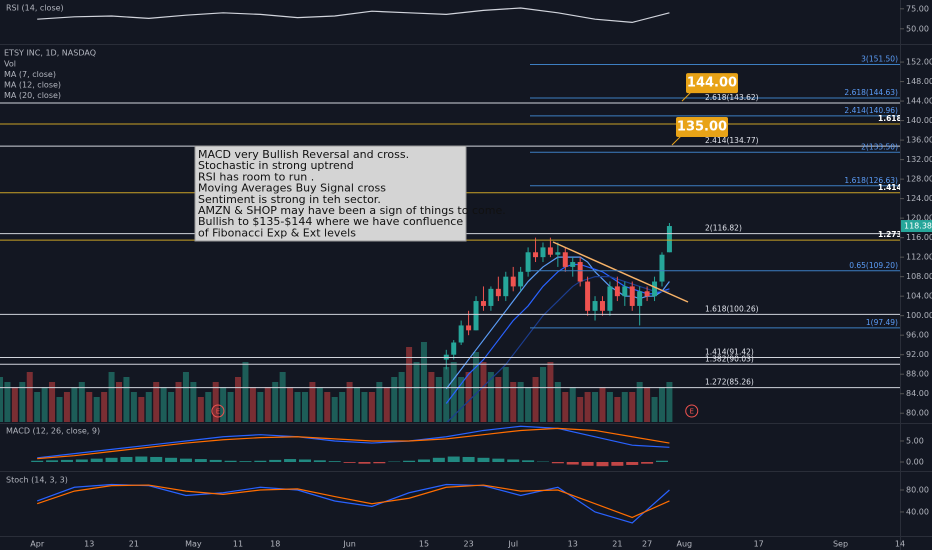 This screenshot has width=932, height=550. I want to click on target-label: 135.00, so click(702, 126).